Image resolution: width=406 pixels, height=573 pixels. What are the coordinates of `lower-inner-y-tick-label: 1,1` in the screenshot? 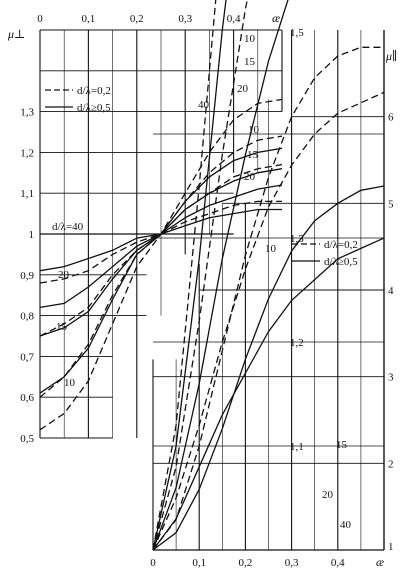 It's located at (297, 447).